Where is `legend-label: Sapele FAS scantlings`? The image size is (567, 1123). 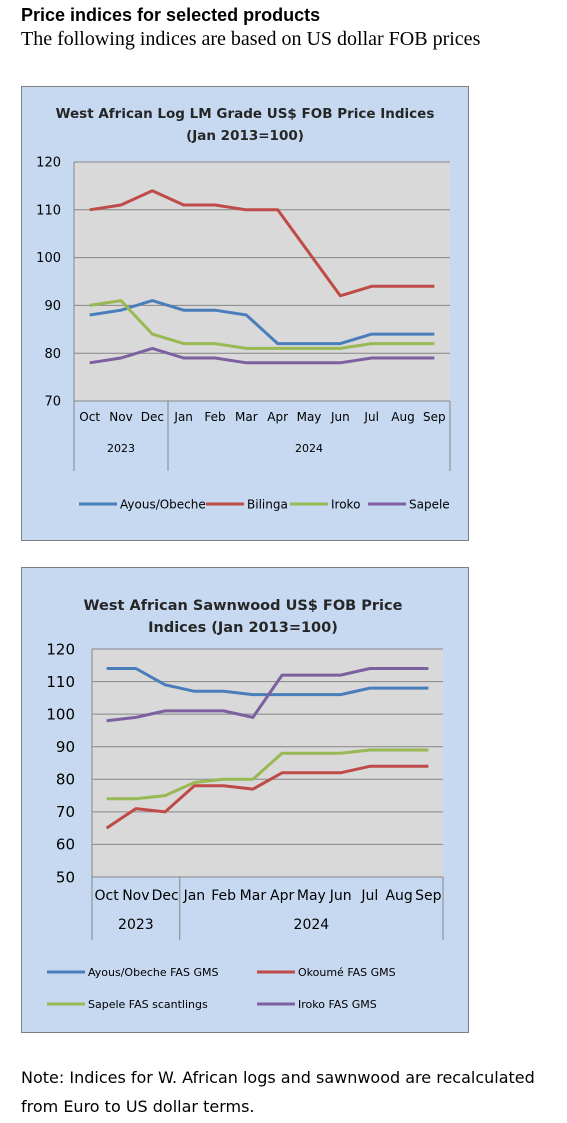
legend-label: Sapele FAS scantlings is located at coordinates (148, 1004).